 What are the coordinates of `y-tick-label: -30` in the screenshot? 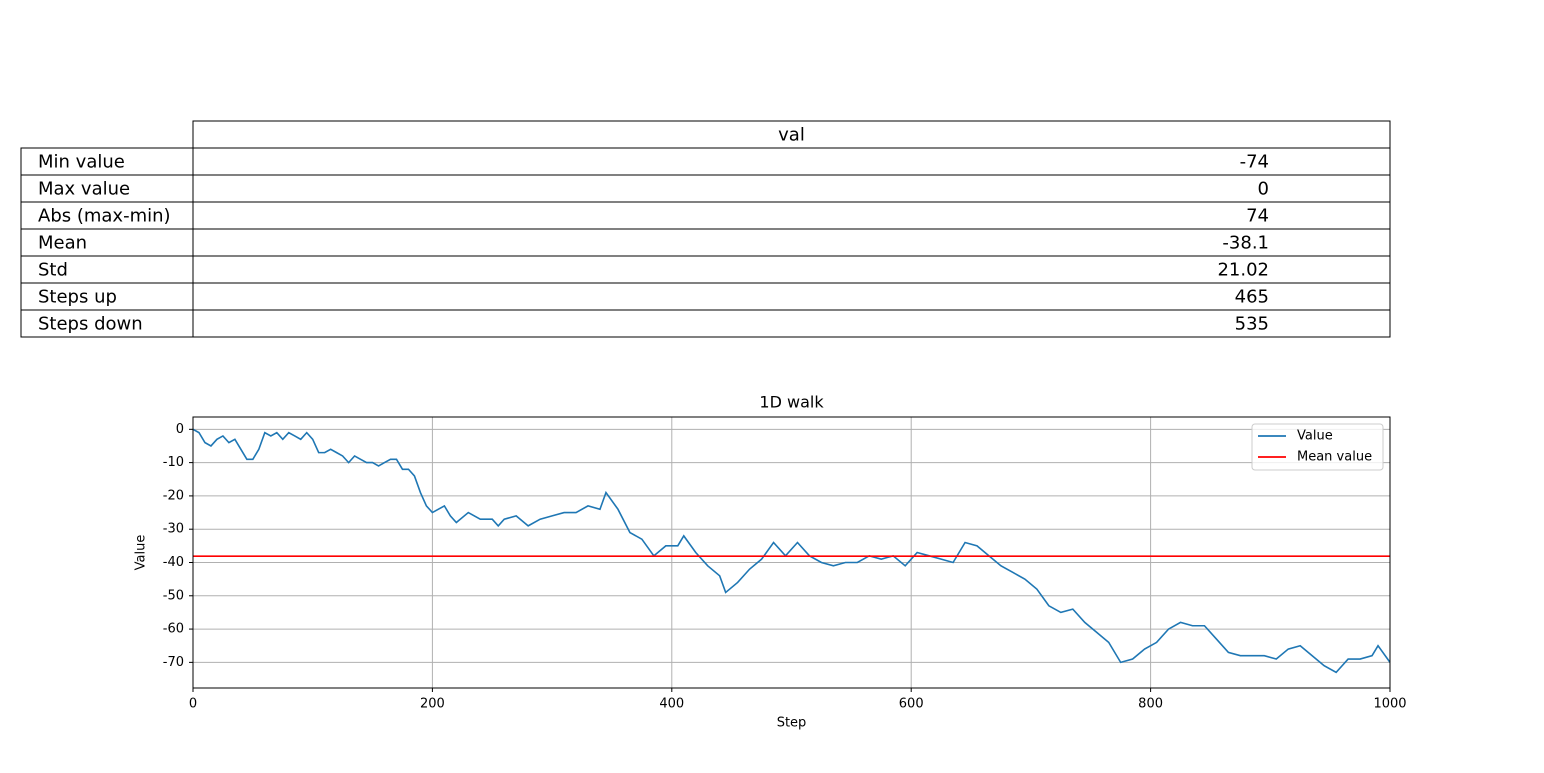 It's located at (173, 529).